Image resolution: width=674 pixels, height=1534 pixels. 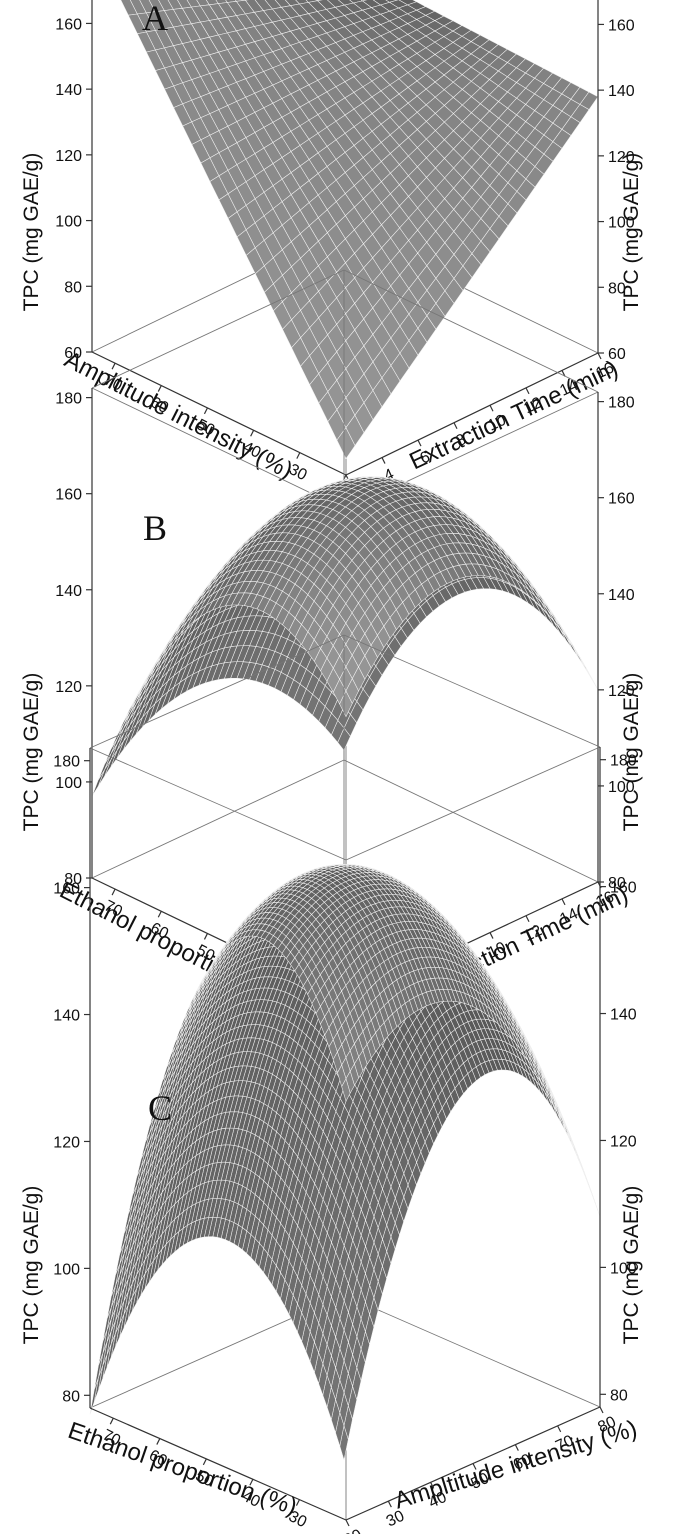 What do you see at coordinates (513, 415) in the screenshot?
I see `x-axis-title: Extraction Time (min)` at bounding box center [513, 415].